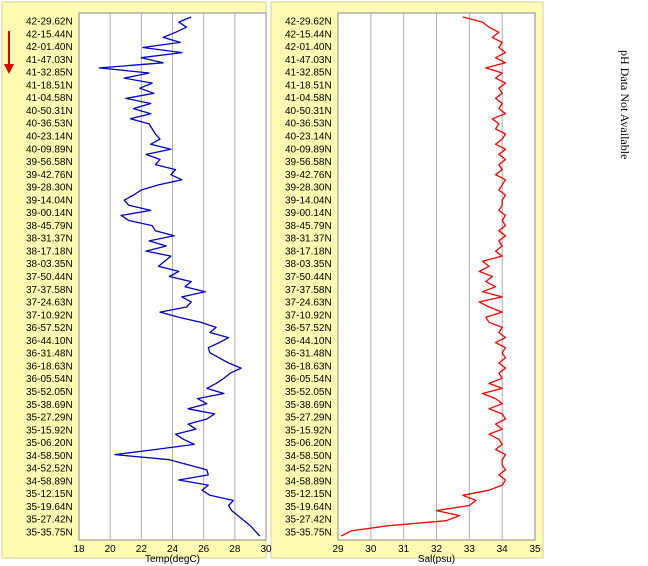 Image resolution: width=648 pixels, height=566 pixels. I want to click on ph-unavailable-note: pH Data Not Available, so click(630, 130).